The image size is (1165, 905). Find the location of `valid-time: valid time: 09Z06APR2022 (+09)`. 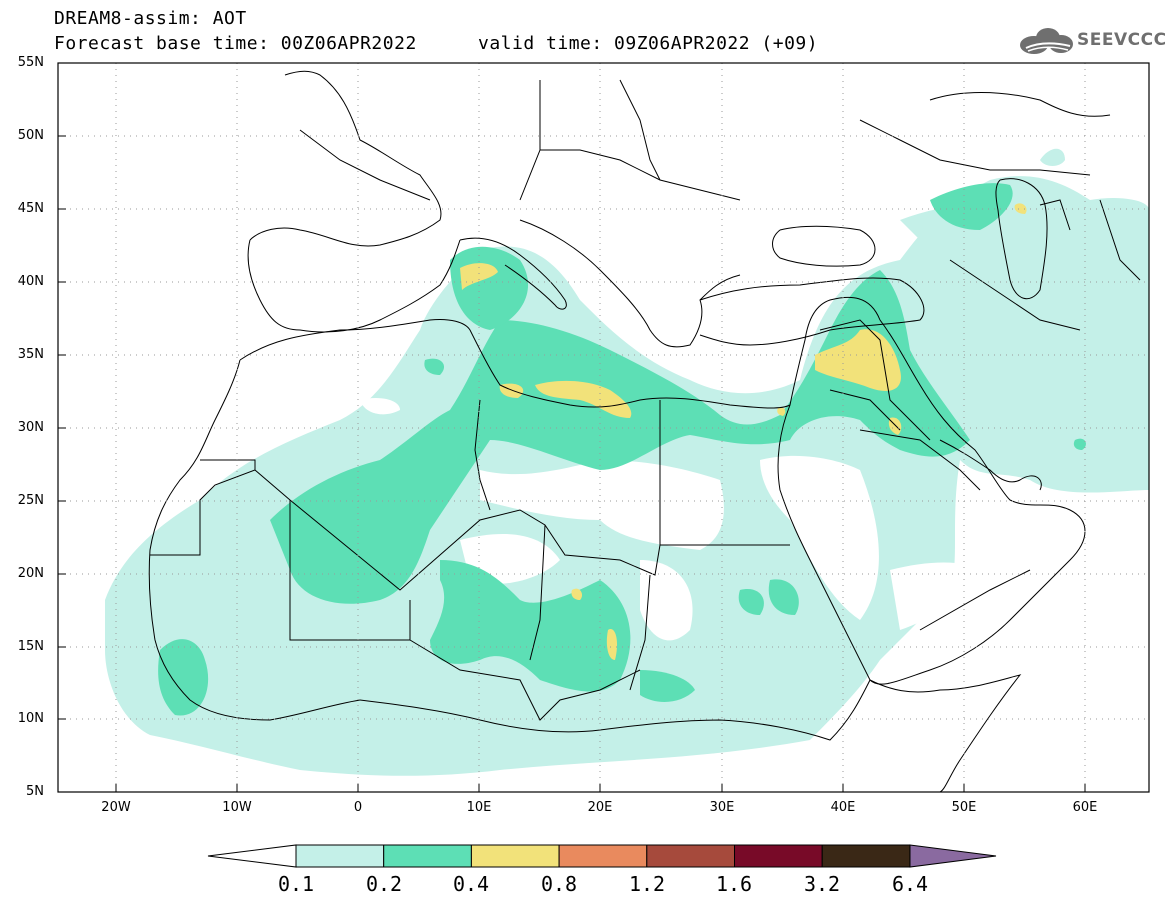

valid-time: valid time: 09Z06APR2022 (+09) is located at coordinates (648, 43).